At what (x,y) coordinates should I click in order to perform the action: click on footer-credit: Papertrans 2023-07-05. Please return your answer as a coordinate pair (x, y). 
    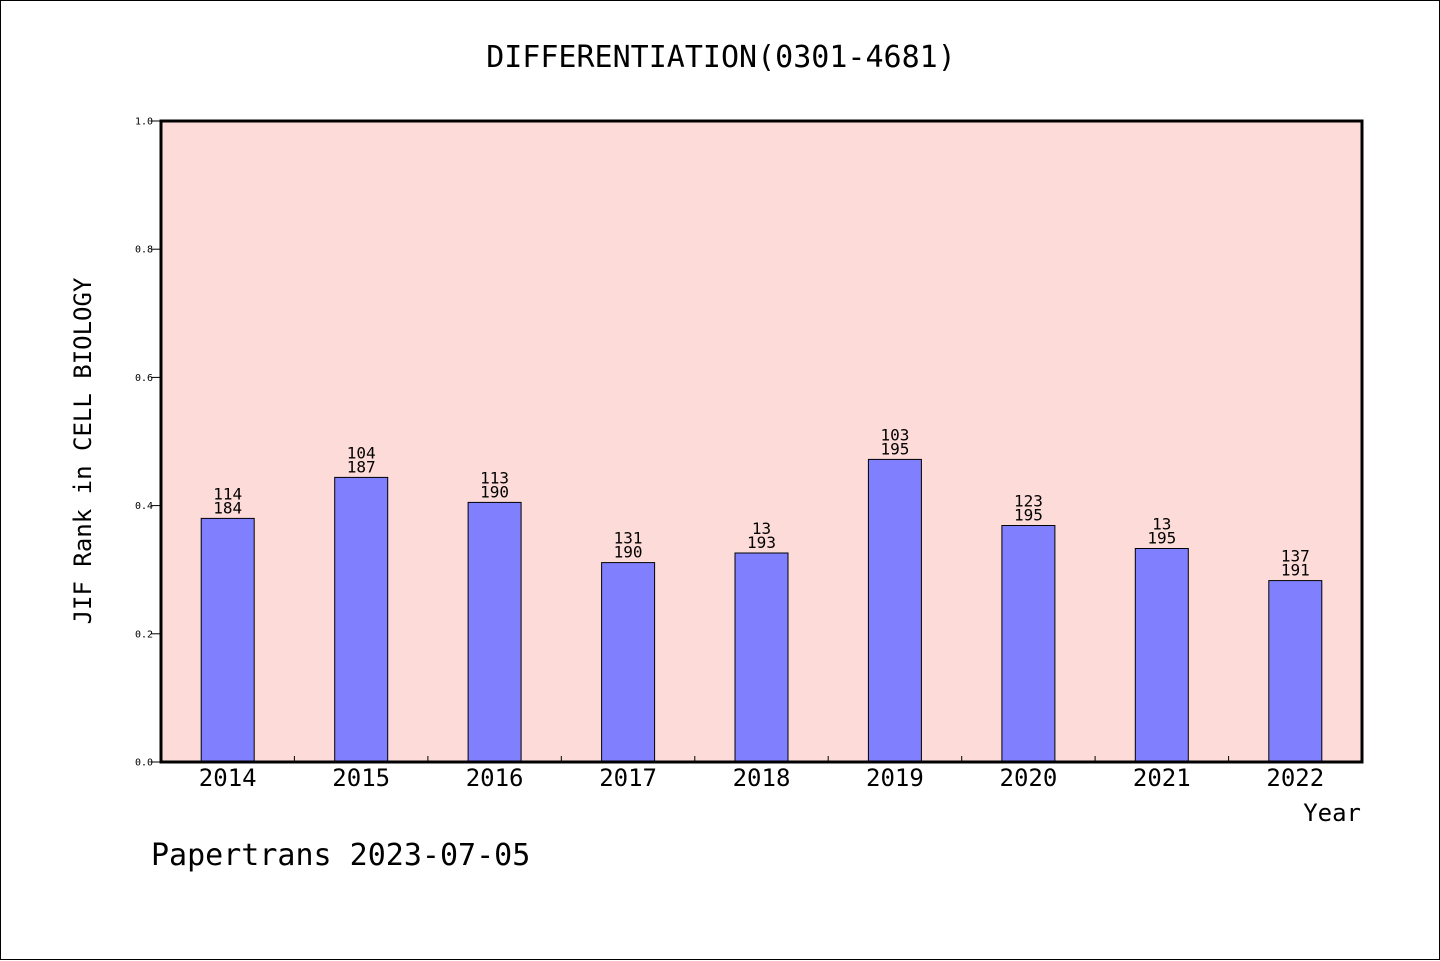
    Looking at the image, I should click on (340, 855).